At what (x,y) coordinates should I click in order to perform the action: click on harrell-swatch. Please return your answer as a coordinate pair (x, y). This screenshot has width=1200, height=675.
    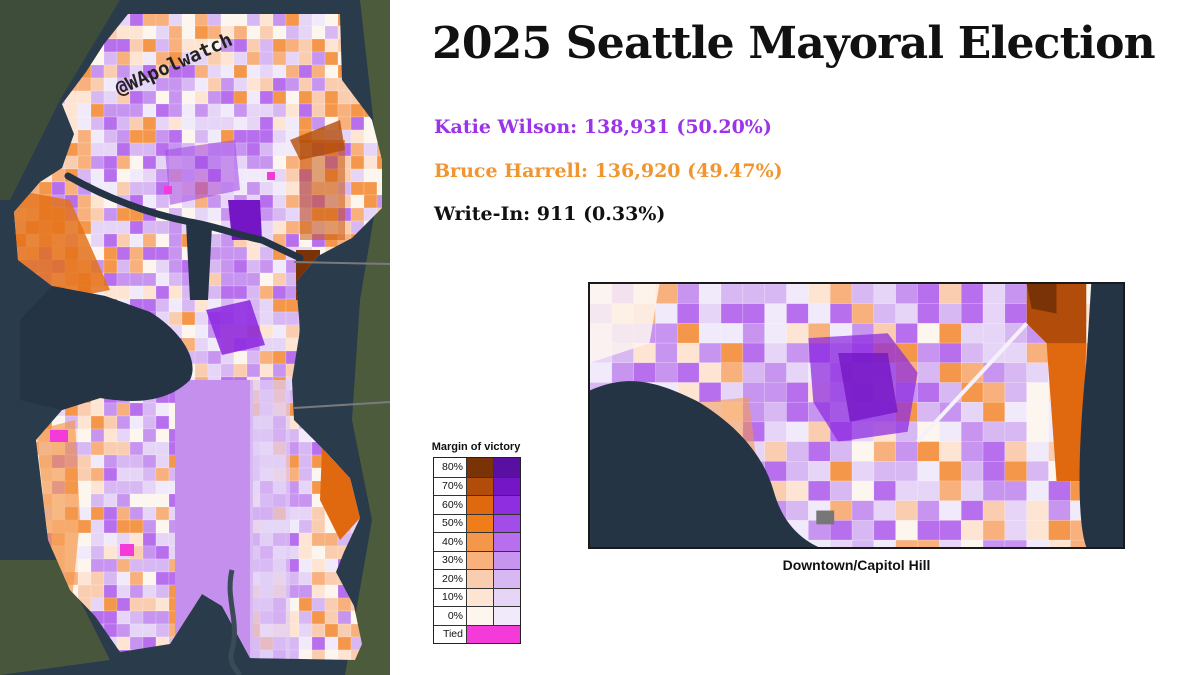
    Looking at the image, I should click on (479, 542).